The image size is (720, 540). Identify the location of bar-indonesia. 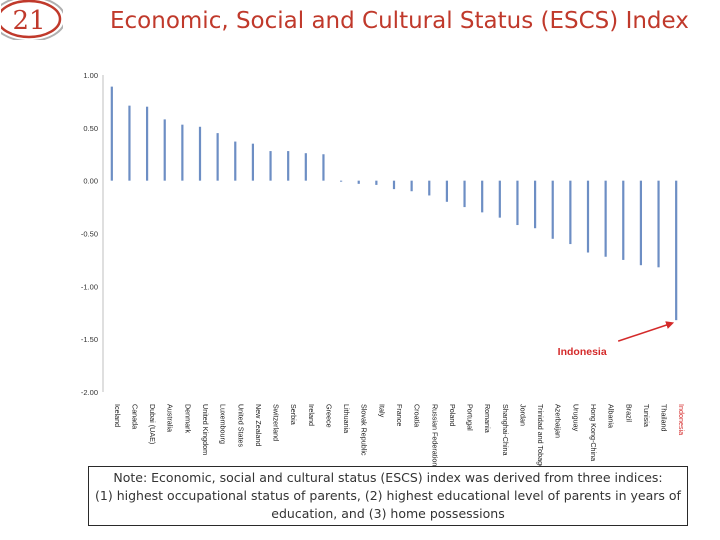
(676, 250).